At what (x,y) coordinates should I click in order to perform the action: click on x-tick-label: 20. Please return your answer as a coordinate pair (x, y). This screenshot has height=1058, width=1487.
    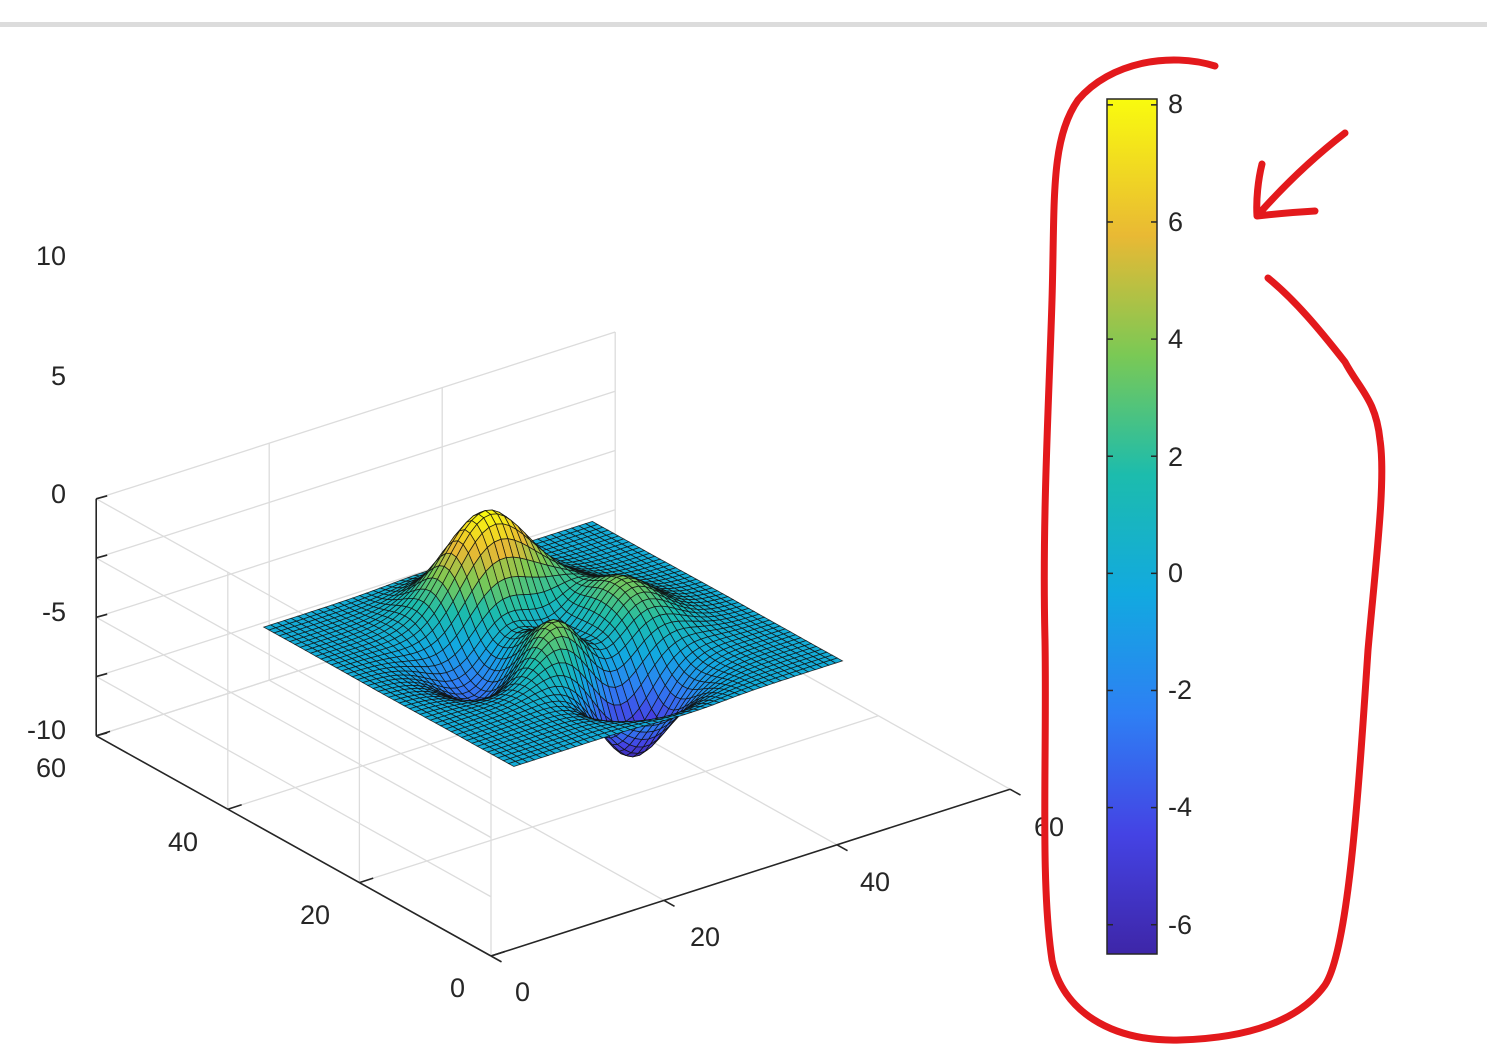
    Looking at the image, I should click on (705, 937).